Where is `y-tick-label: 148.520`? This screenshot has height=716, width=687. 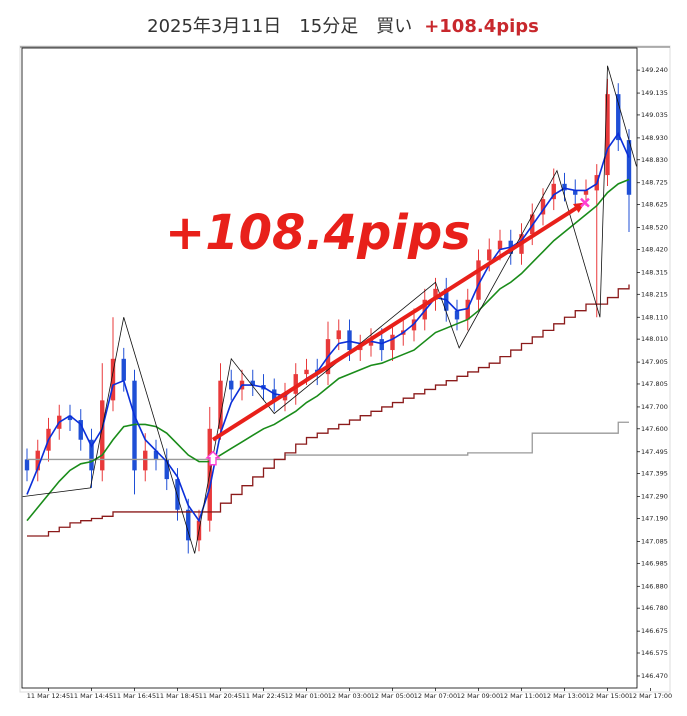
y-tick-label: 148.520 is located at coordinates (654, 228).